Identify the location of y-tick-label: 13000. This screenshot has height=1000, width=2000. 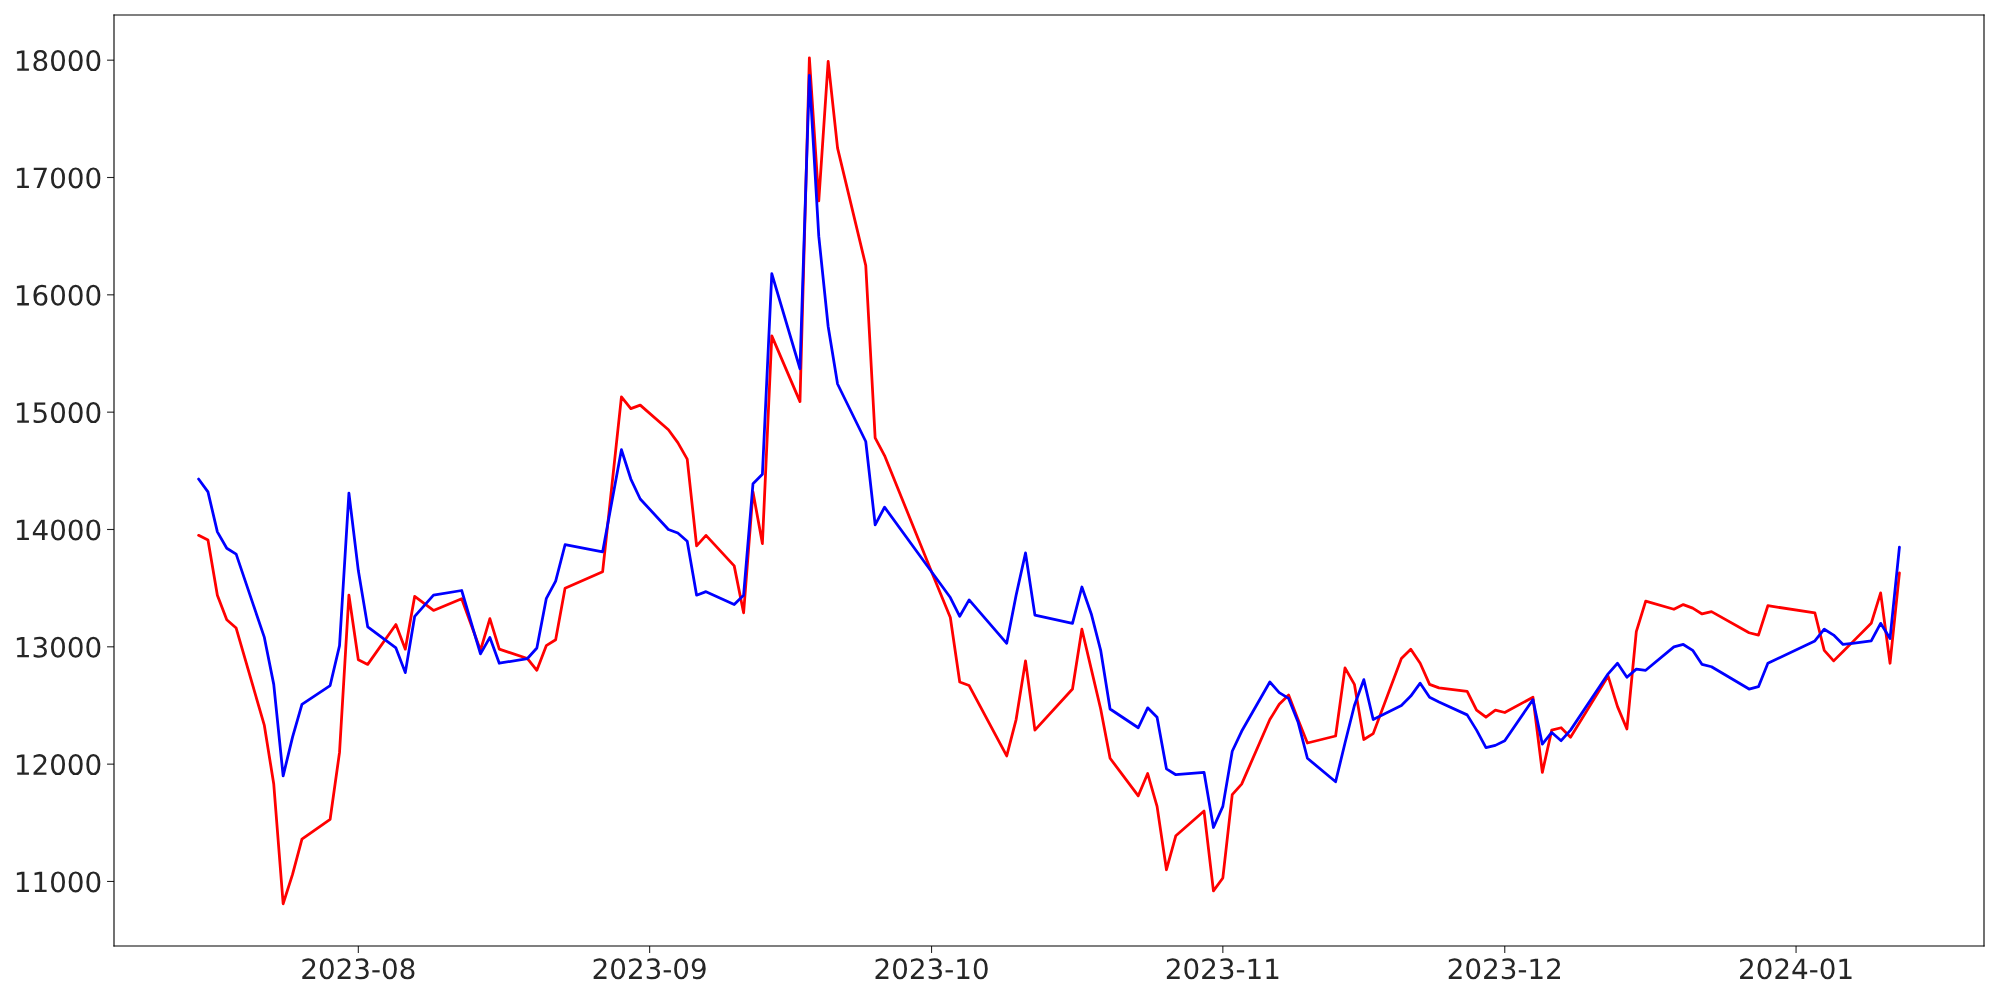
(58, 647).